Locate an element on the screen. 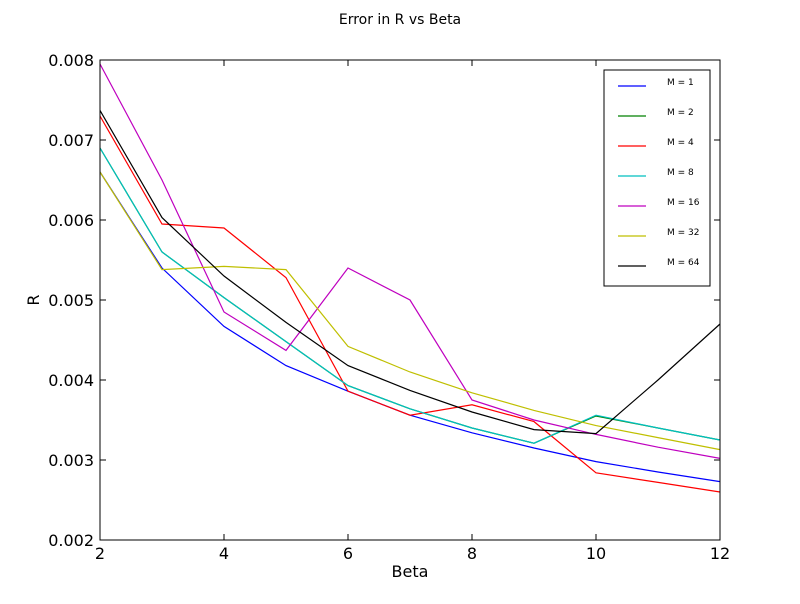  x-axis-label: Beta is located at coordinates (410, 571).